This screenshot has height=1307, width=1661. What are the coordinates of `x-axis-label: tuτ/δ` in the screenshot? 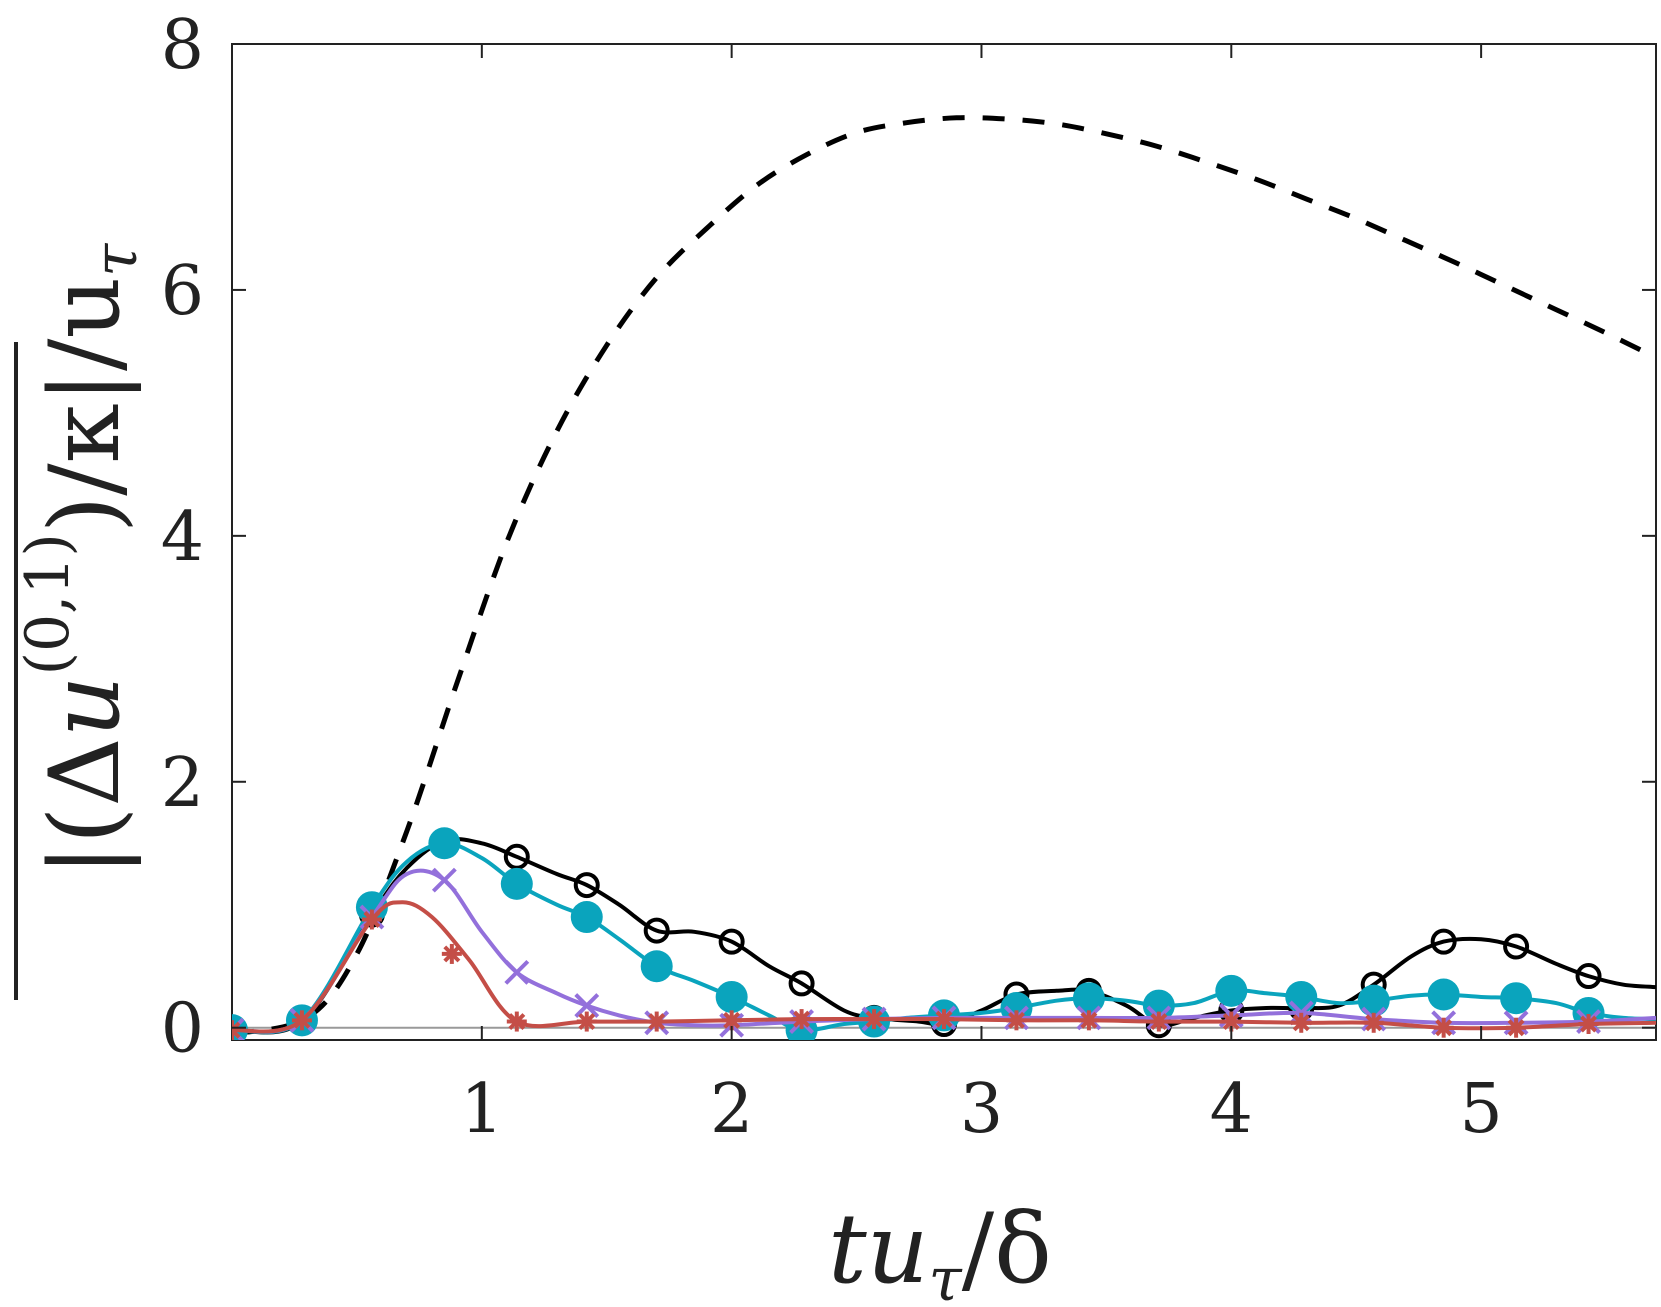 It's located at (940, 1250).